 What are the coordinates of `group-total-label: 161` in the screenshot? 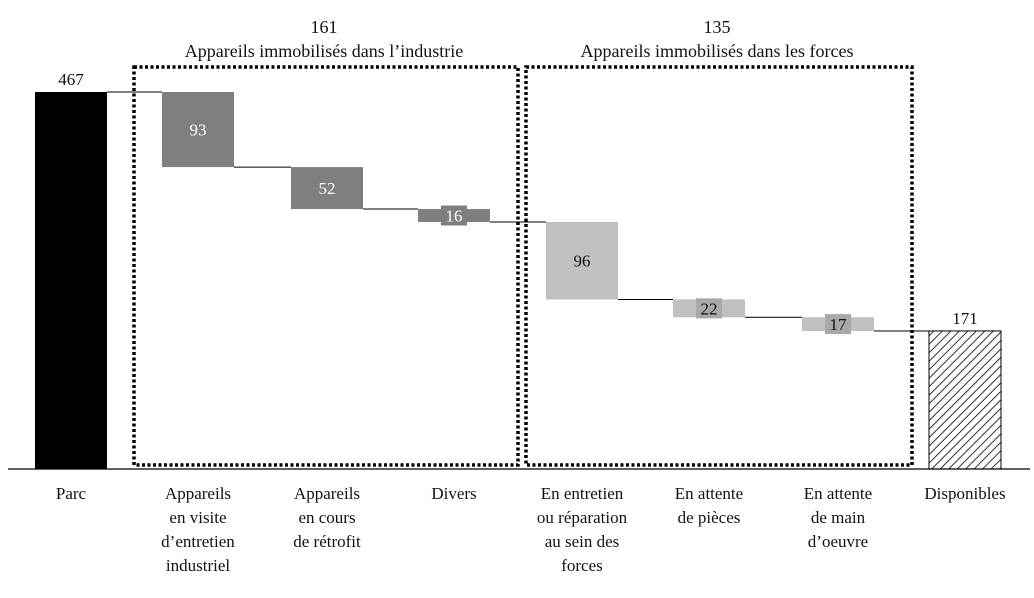 It's located at (324, 27).